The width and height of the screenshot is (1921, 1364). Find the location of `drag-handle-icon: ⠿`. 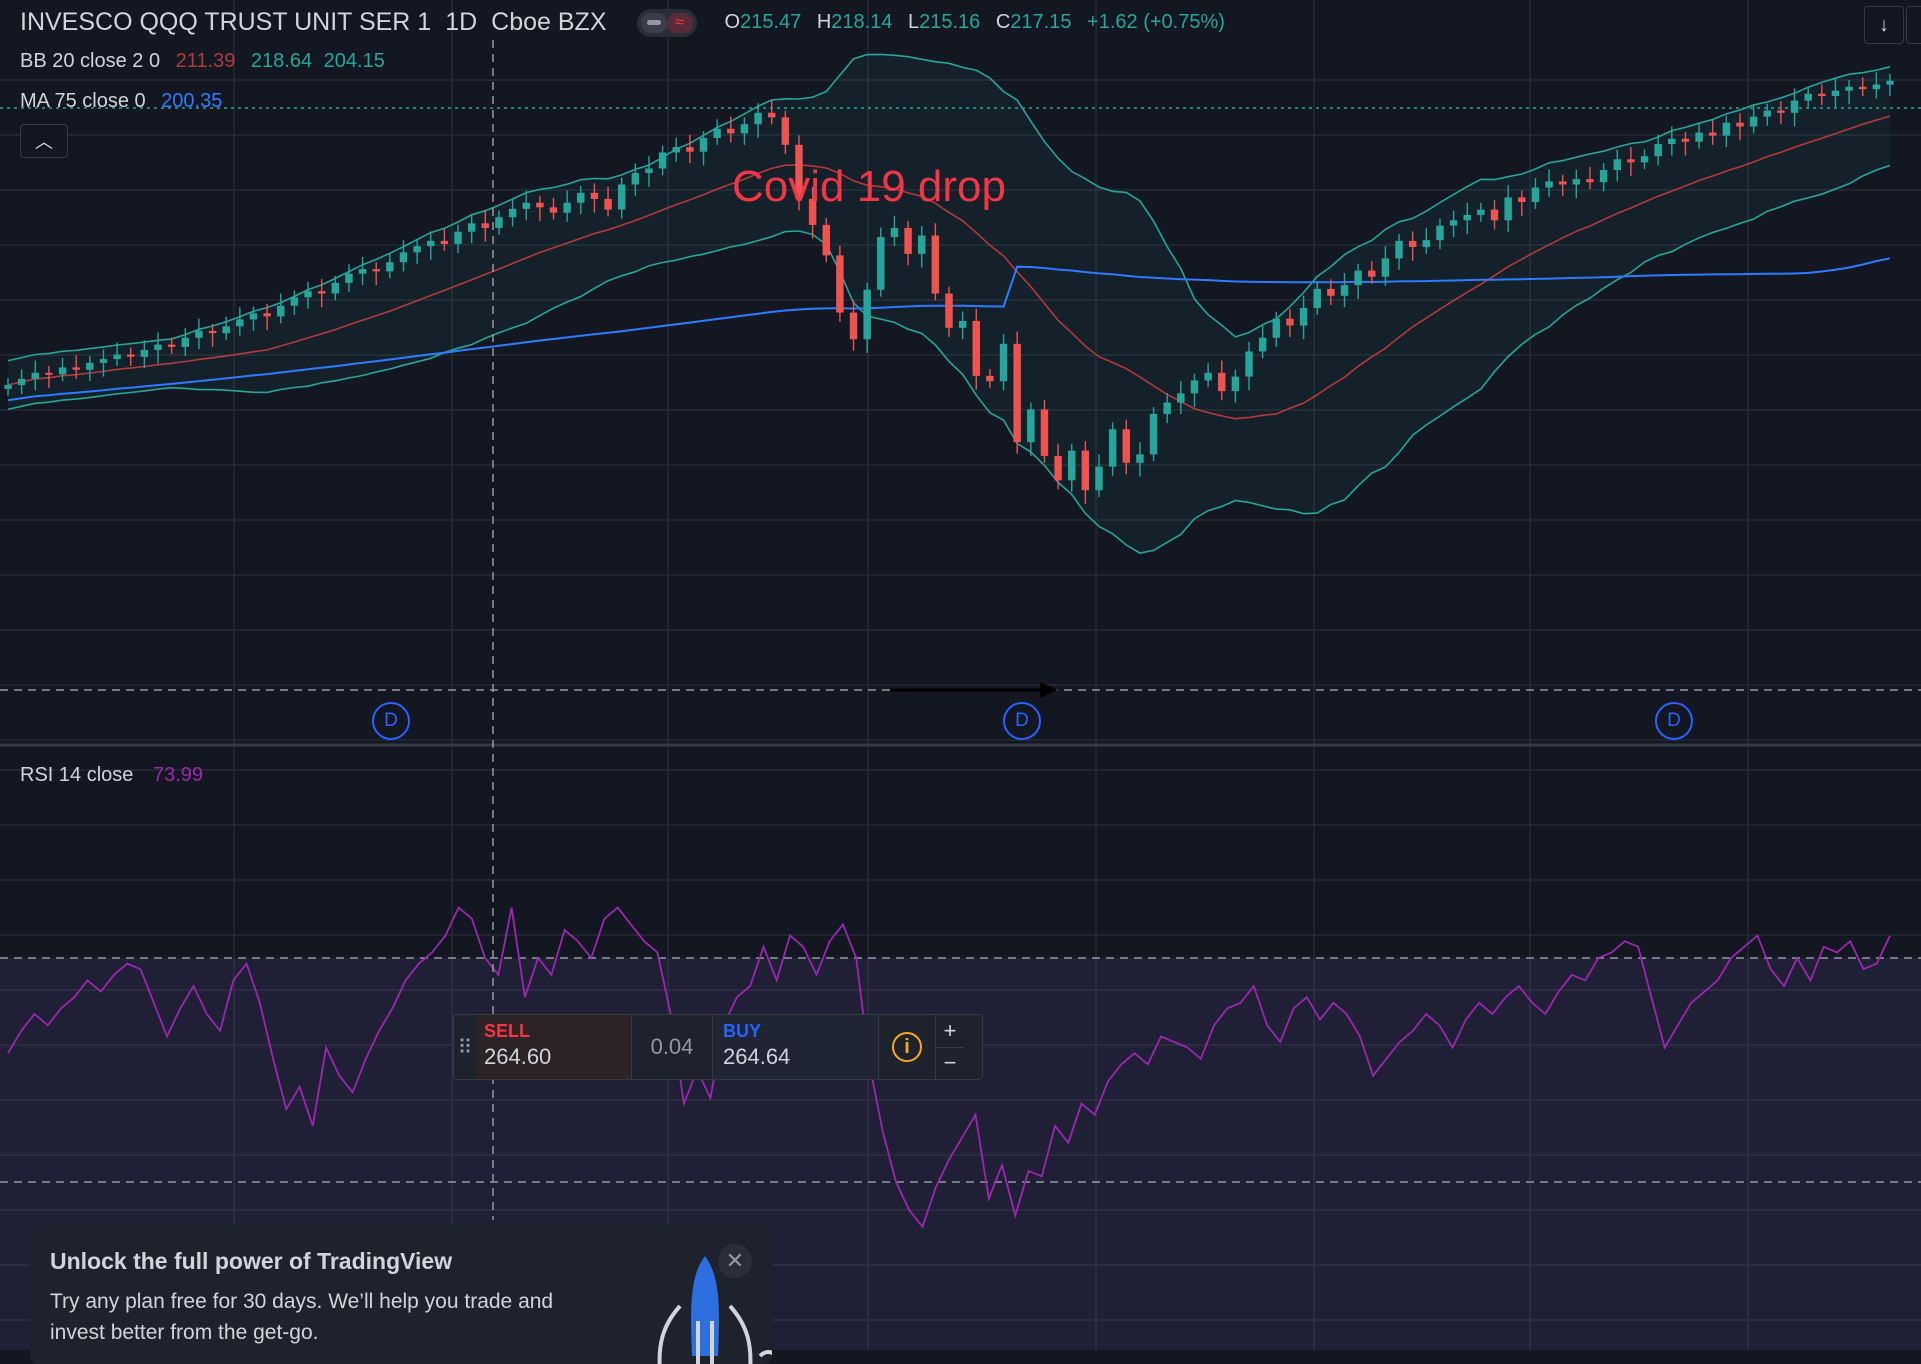

drag-handle-icon: ⠿ is located at coordinates (465, 1047).